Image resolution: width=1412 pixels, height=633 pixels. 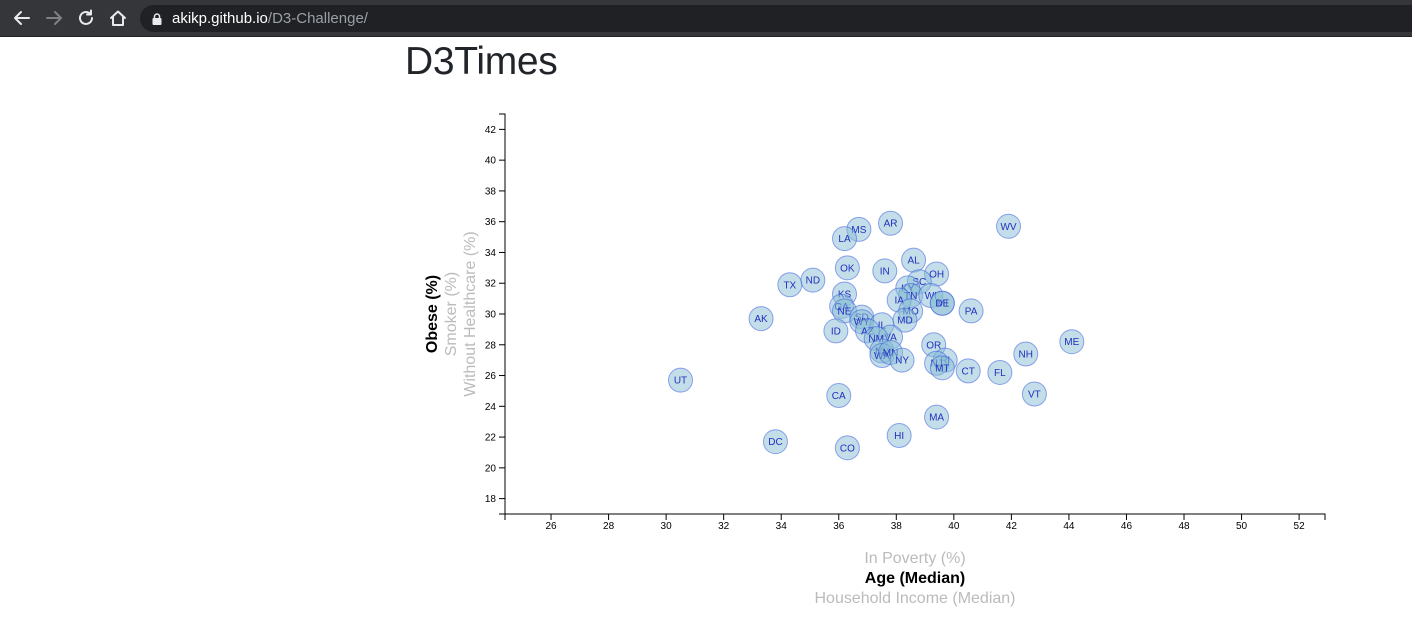 What do you see at coordinates (491, 345) in the screenshot?
I see `y-tick-label: 28` at bounding box center [491, 345].